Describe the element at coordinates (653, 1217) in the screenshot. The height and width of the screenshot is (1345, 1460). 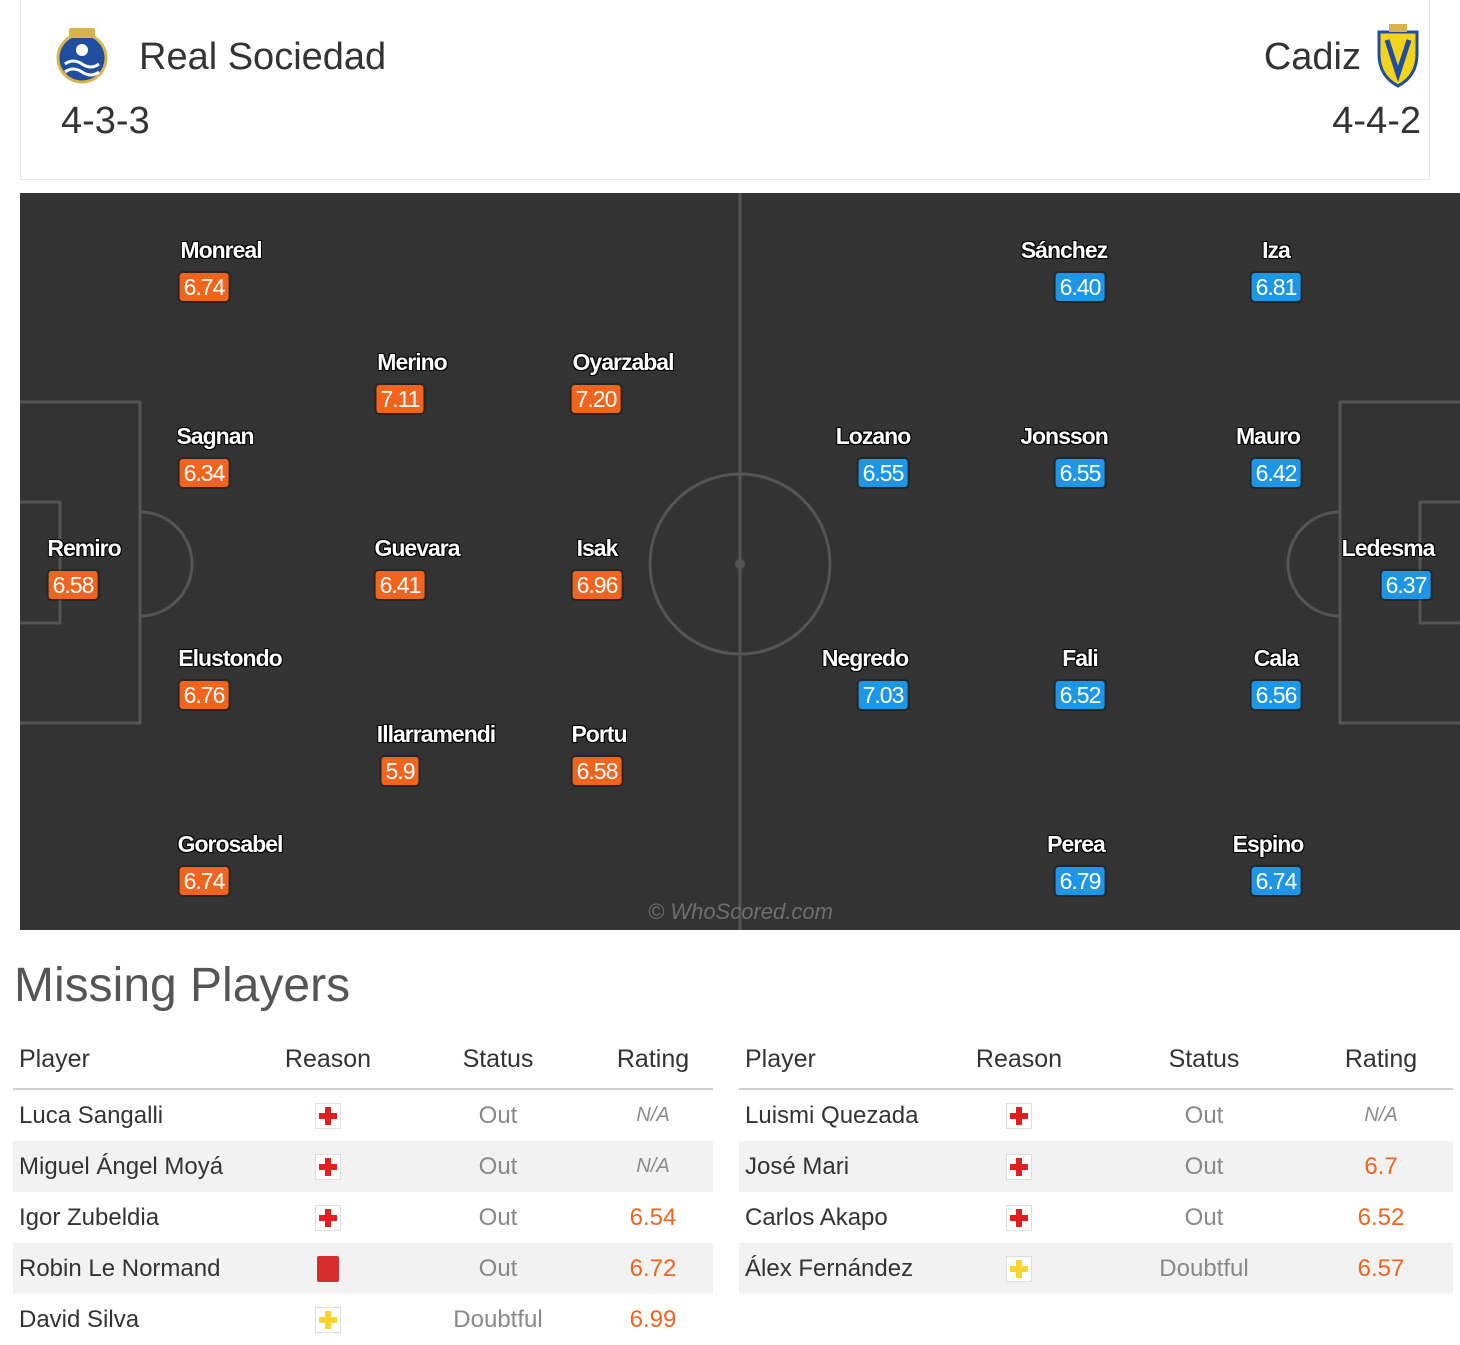
I see `rating: 6.54` at that location.